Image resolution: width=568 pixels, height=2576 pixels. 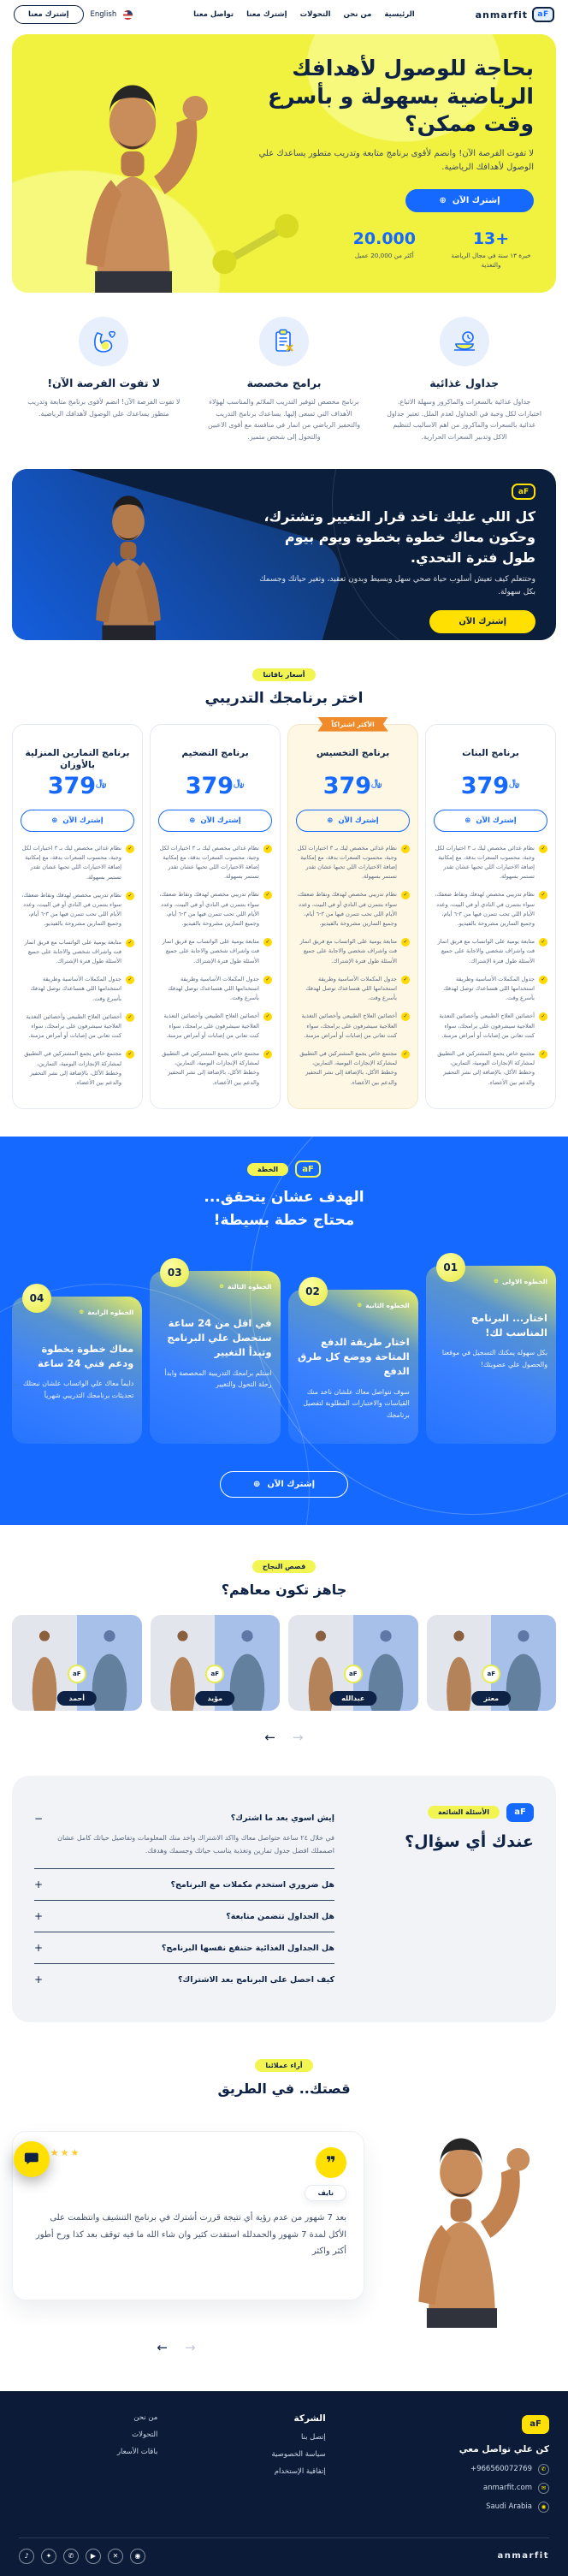 I want to click on x-icon: ✕, so click(x=115, y=2556).